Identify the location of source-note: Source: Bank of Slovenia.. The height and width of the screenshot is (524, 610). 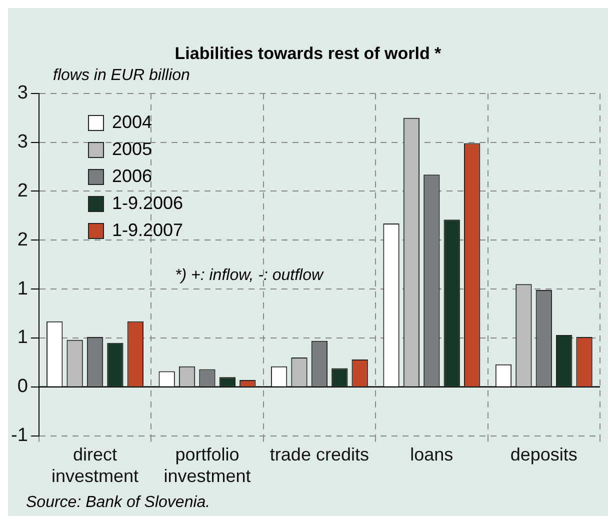
(118, 503).